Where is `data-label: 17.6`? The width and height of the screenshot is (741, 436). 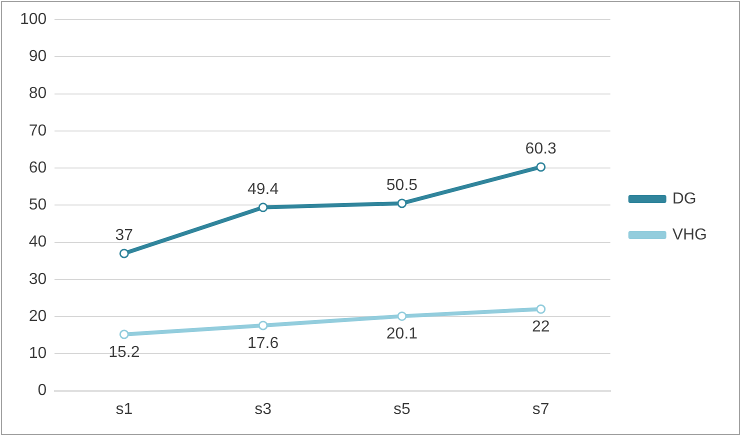
data-label: 17.6 is located at coordinates (263, 343).